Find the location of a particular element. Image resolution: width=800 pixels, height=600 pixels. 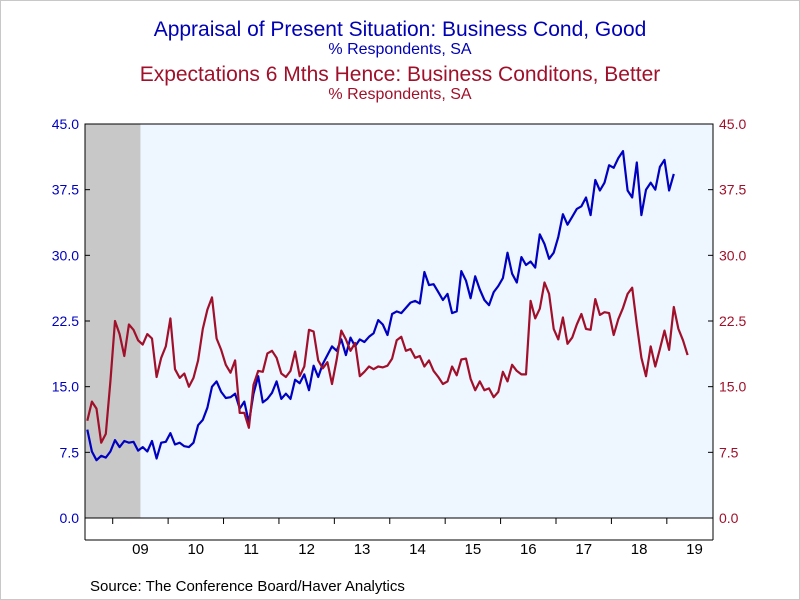

recession-shading is located at coordinates (113, 321).